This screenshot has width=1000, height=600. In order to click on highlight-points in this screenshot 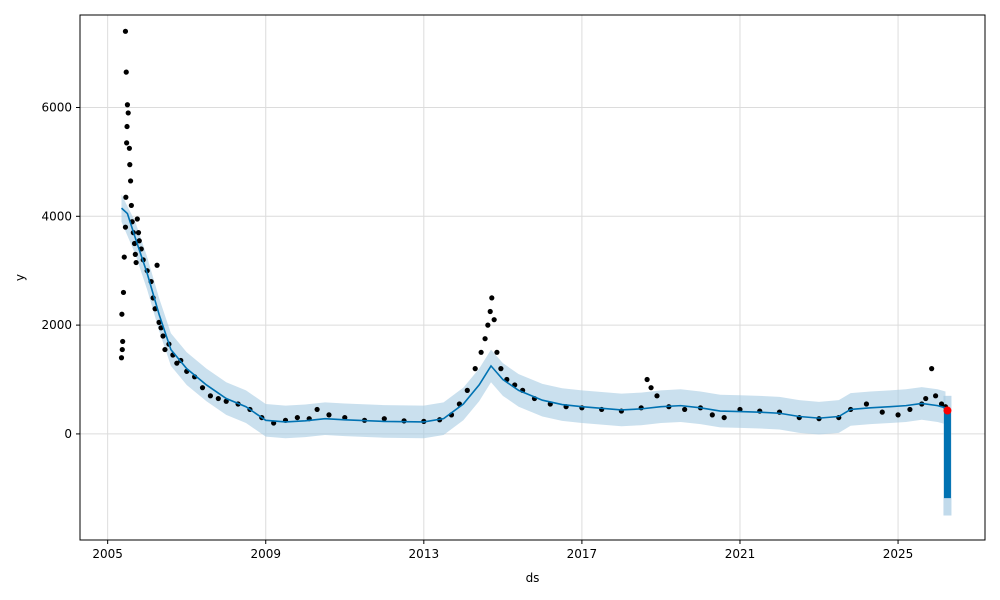, I will do `click(947, 410)`.